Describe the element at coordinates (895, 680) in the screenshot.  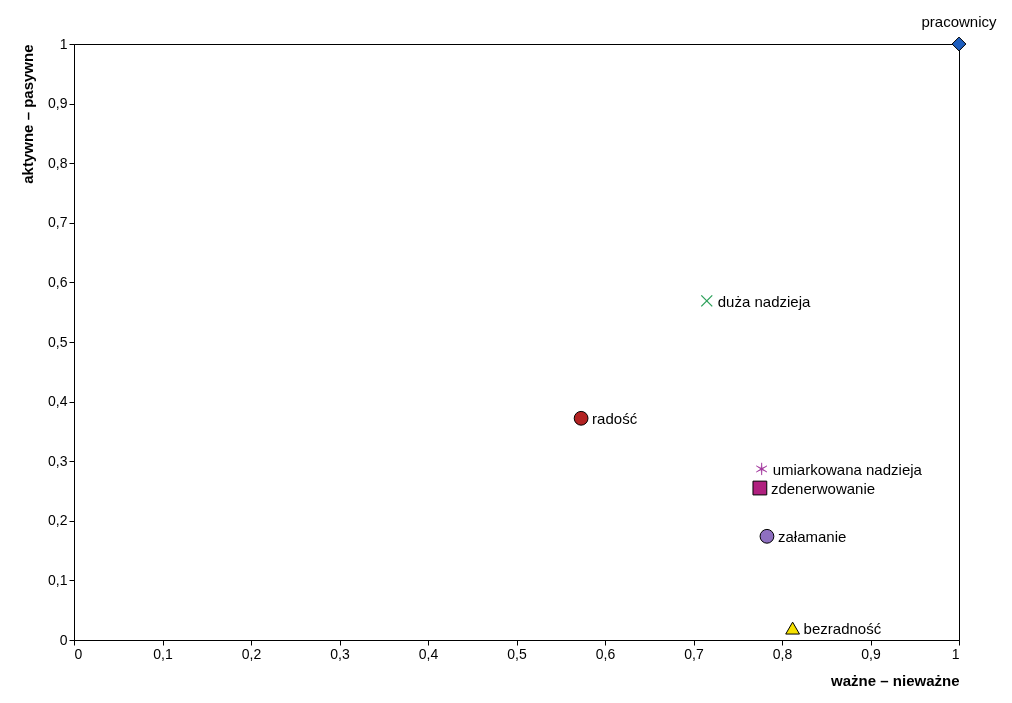
I see `x-axis-title: ważne – nieważne` at that location.